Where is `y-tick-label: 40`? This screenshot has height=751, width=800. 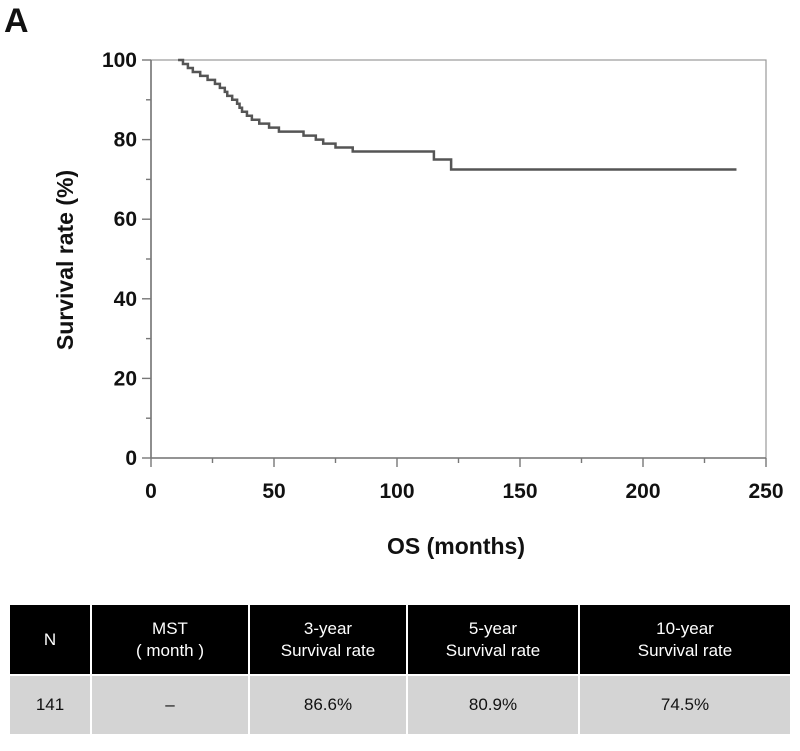 y-tick-label: 40 is located at coordinates (125, 299).